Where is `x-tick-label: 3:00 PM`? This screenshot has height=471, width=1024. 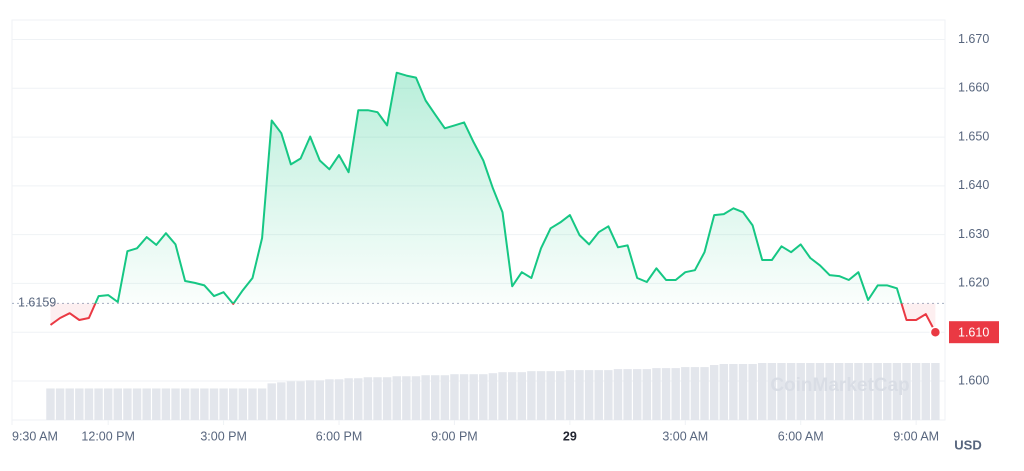 x-tick-label: 3:00 PM is located at coordinates (223, 436).